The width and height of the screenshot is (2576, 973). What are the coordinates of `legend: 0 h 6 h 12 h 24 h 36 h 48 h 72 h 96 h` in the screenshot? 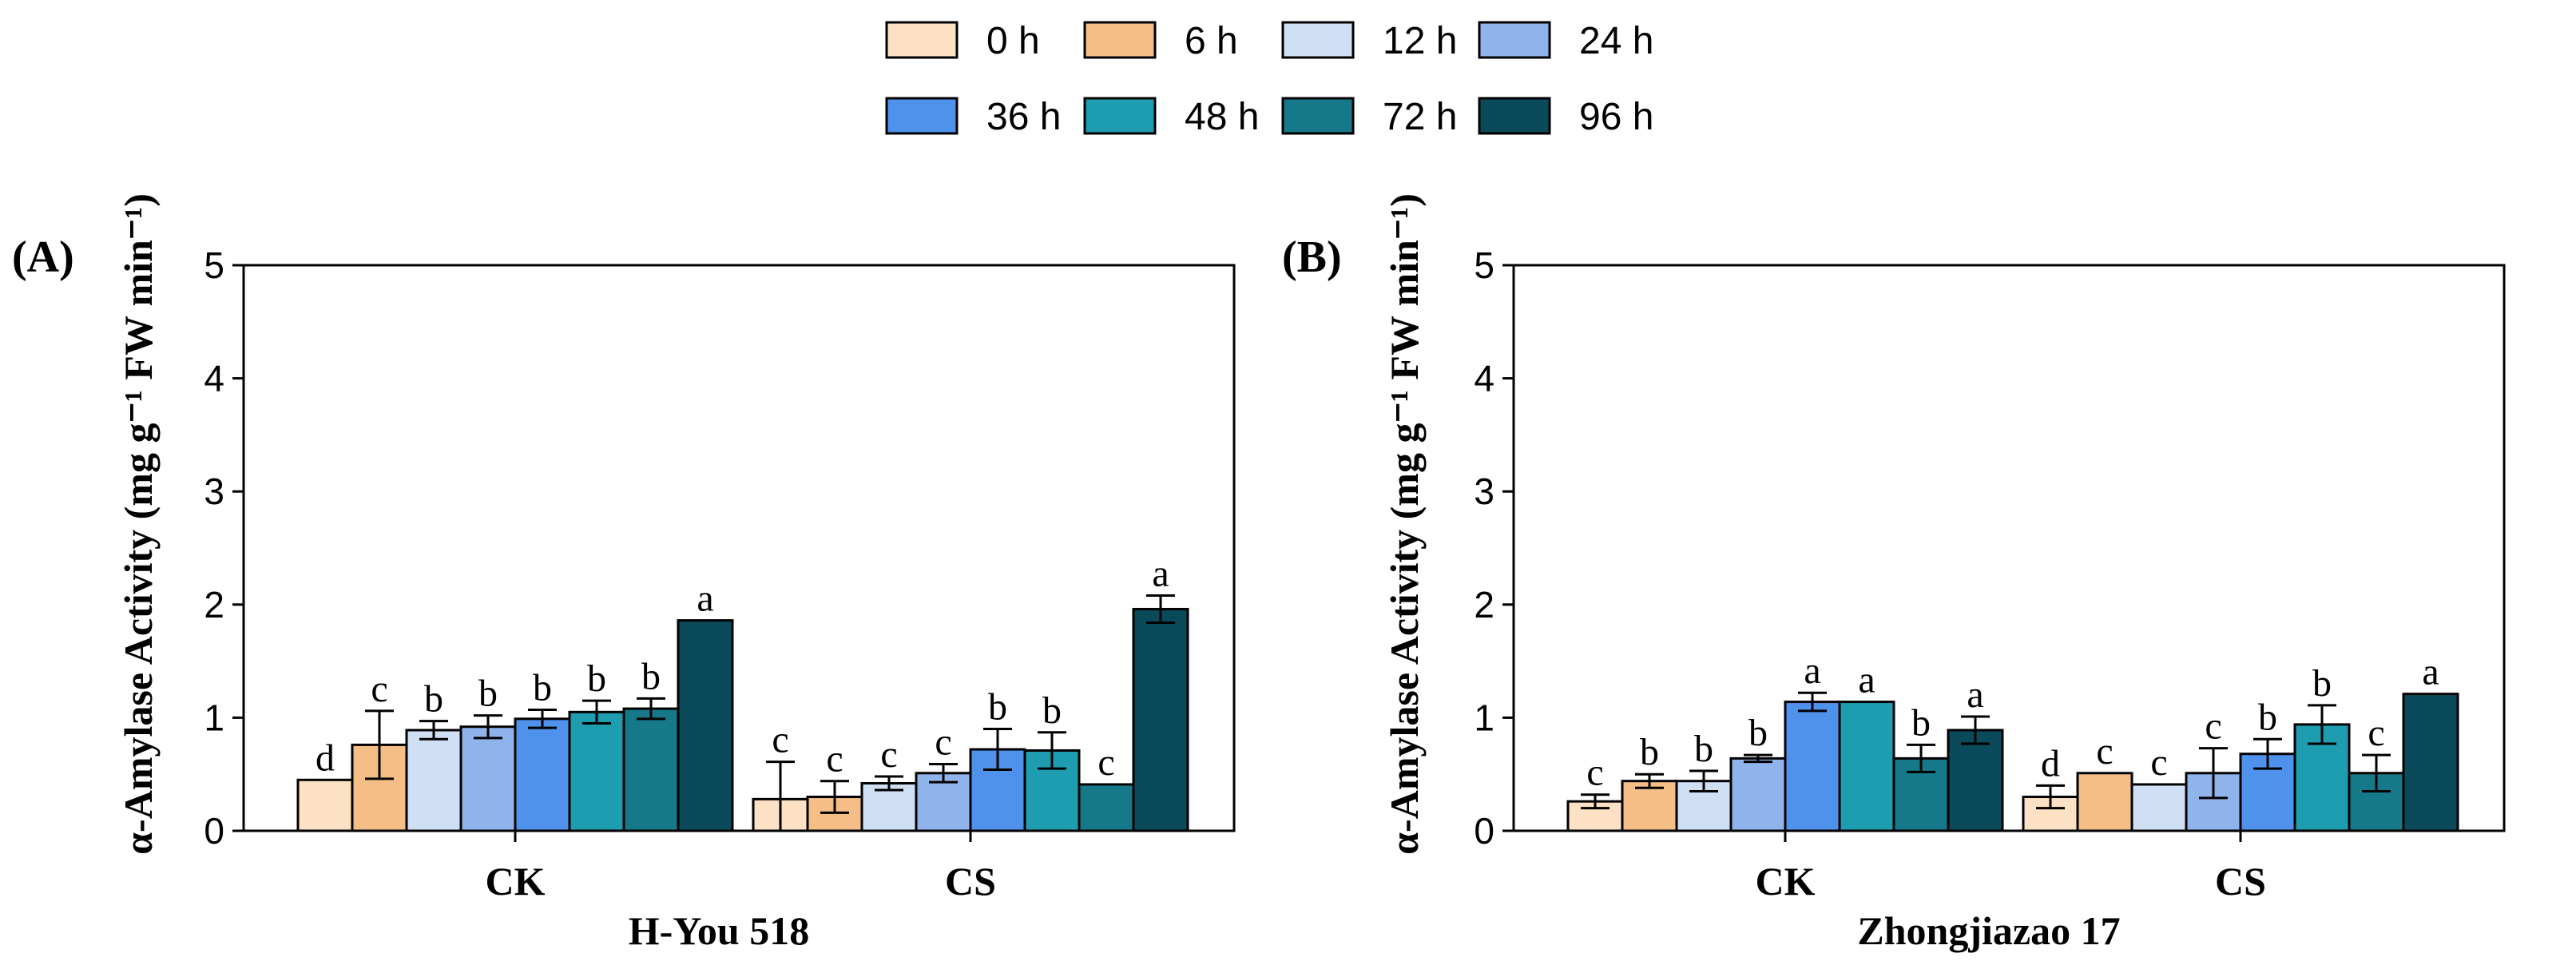 It's located at (1269, 79).